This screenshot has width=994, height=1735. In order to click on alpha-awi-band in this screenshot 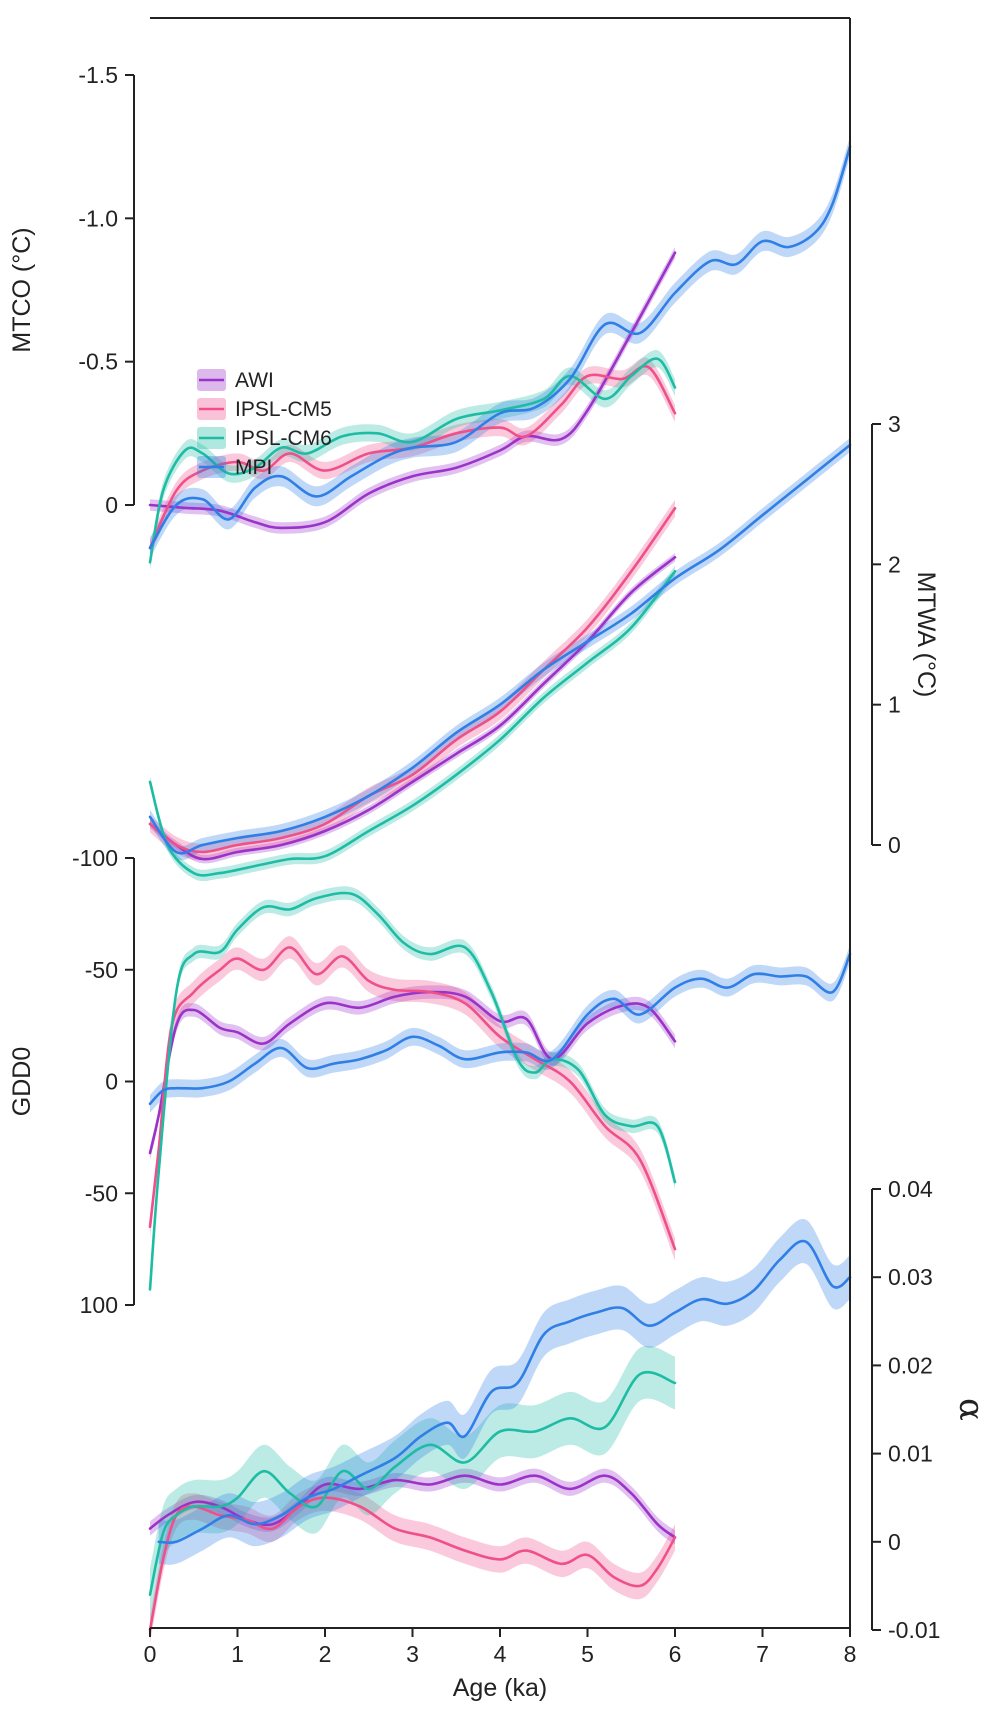, I will do `click(412, 1506)`.